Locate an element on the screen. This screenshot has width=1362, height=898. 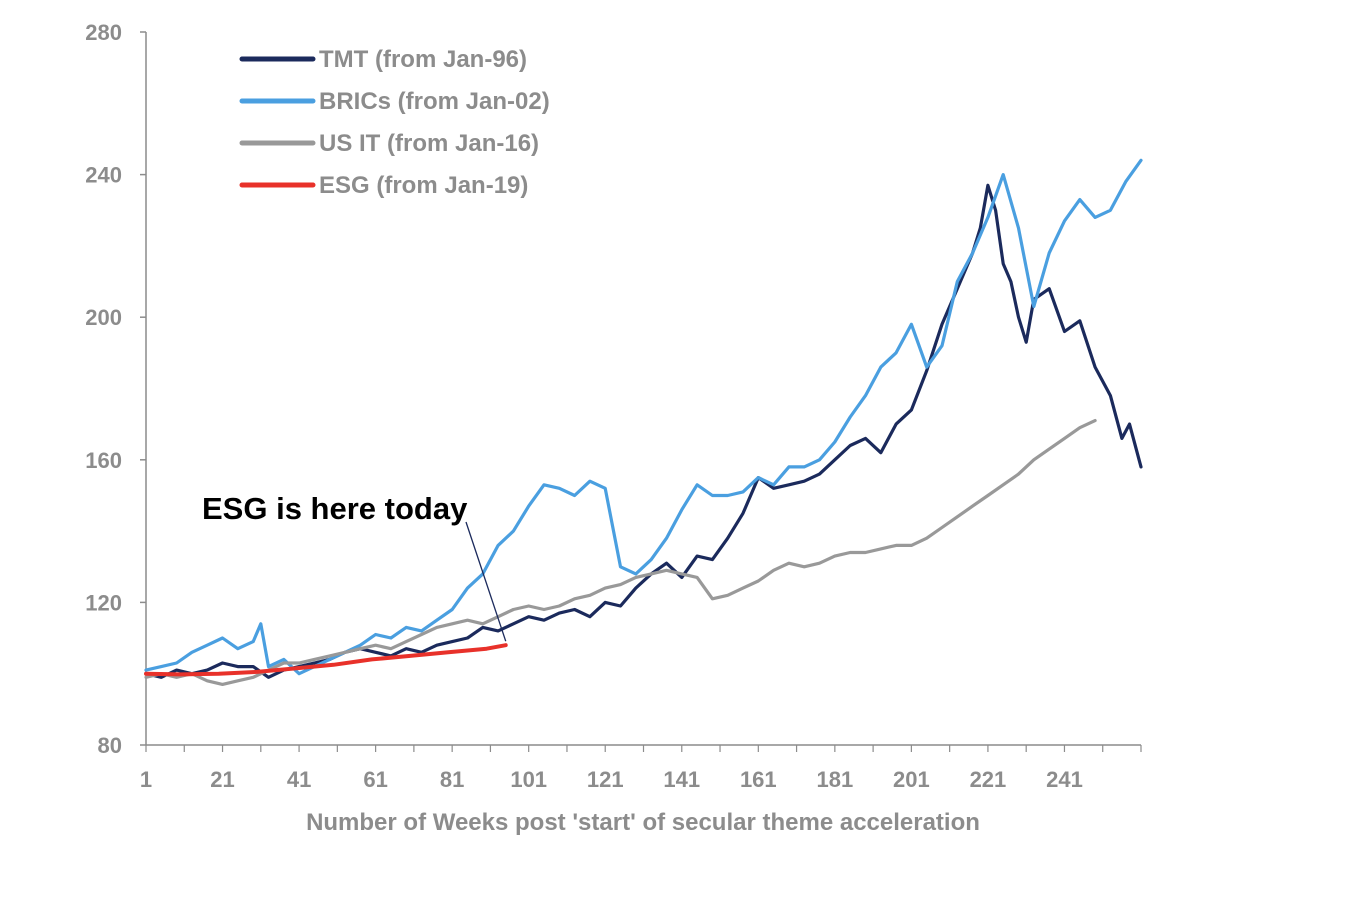
x-tick-label: 241 is located at coordinates (1064, 779).